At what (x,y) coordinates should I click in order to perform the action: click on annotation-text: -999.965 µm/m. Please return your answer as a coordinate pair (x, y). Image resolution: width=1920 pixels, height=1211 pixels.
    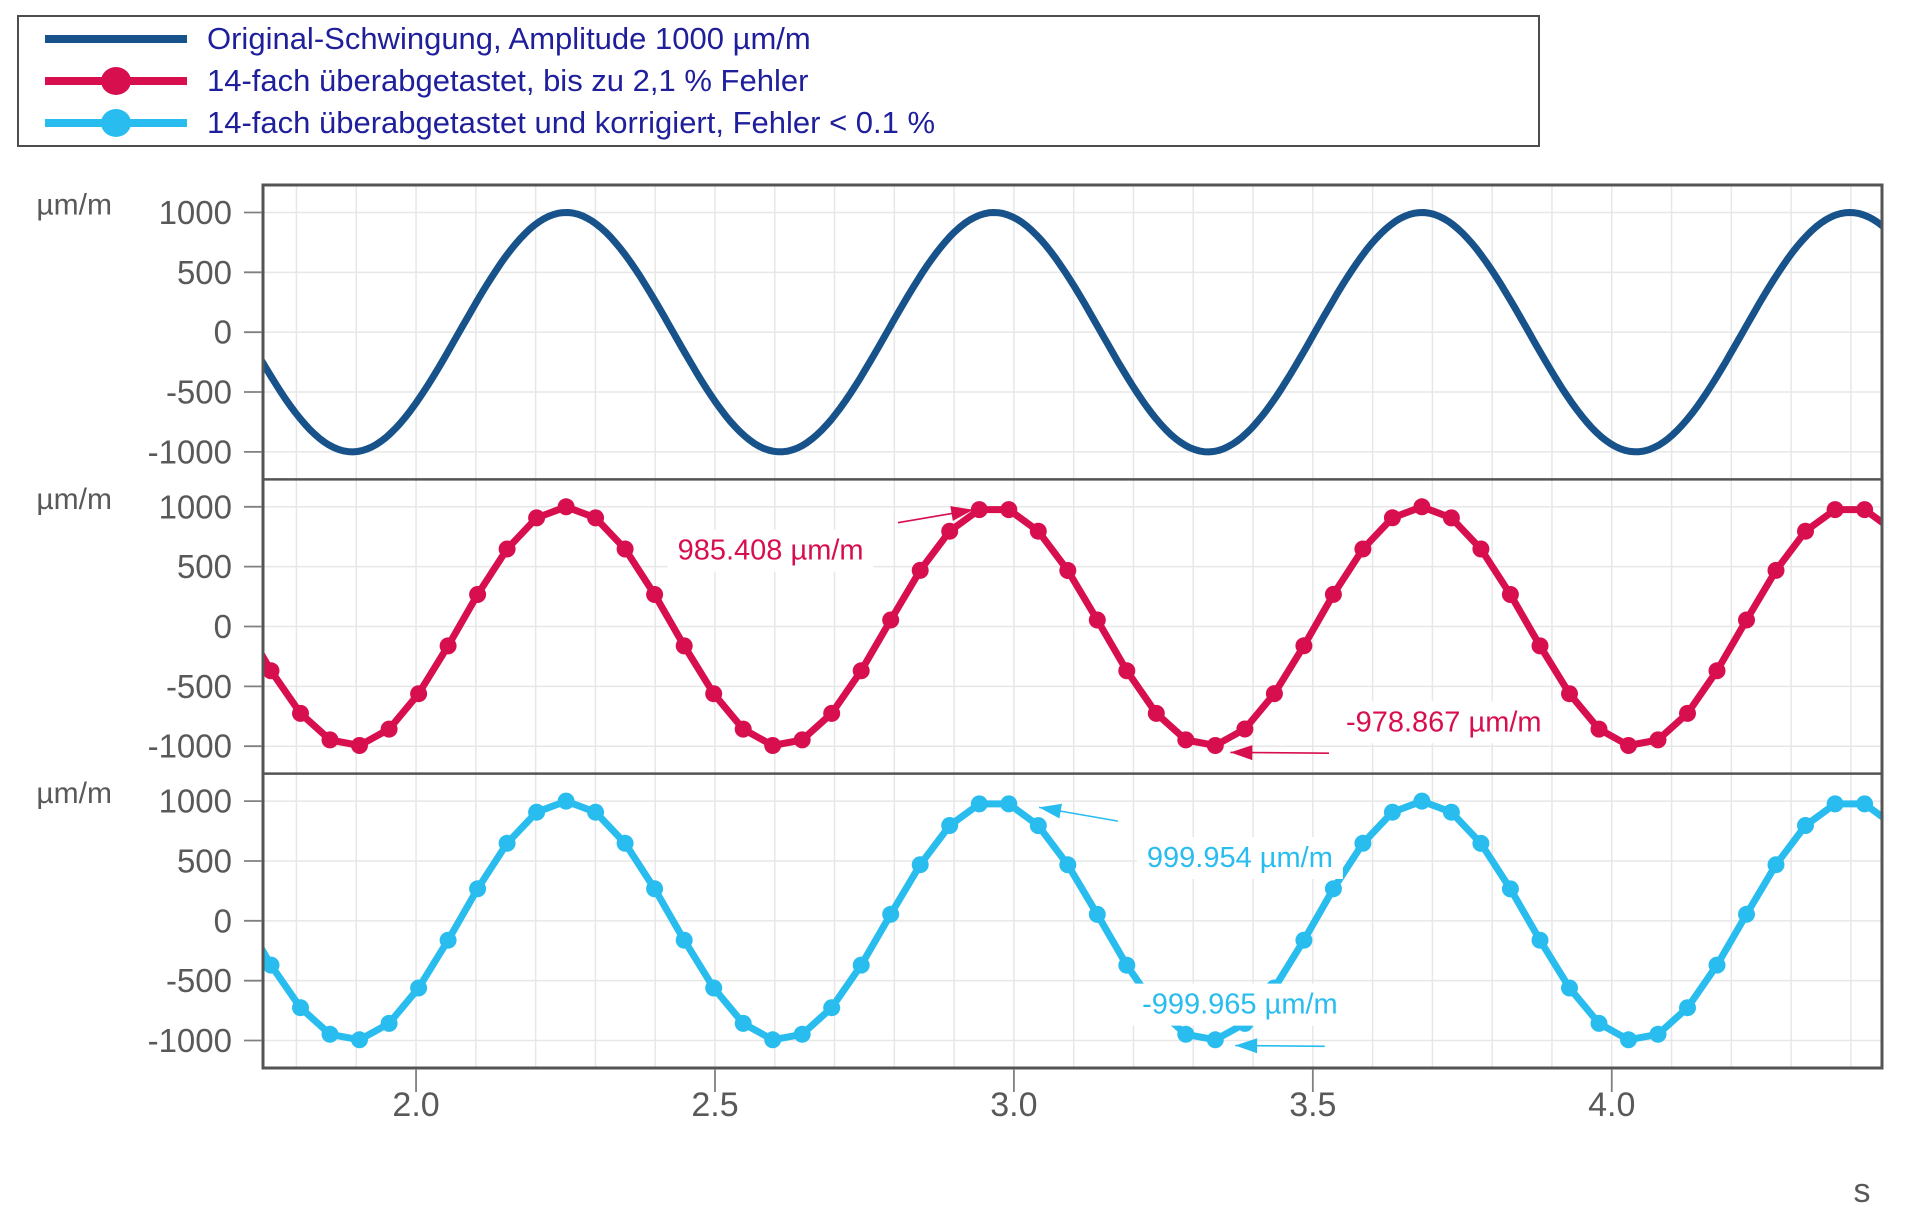
    Looking at the image, I should click on (1240, 1005).